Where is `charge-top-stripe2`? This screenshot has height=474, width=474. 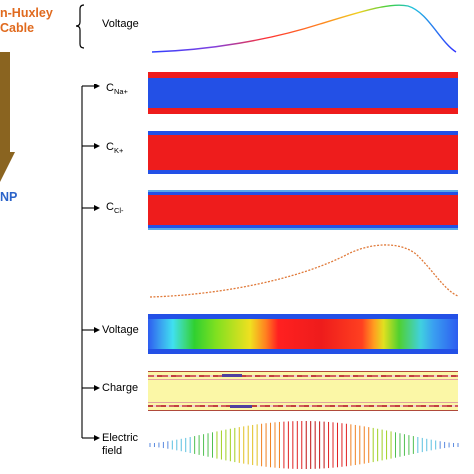
charge-top-stripe2 is located at coordinates (303, 379).